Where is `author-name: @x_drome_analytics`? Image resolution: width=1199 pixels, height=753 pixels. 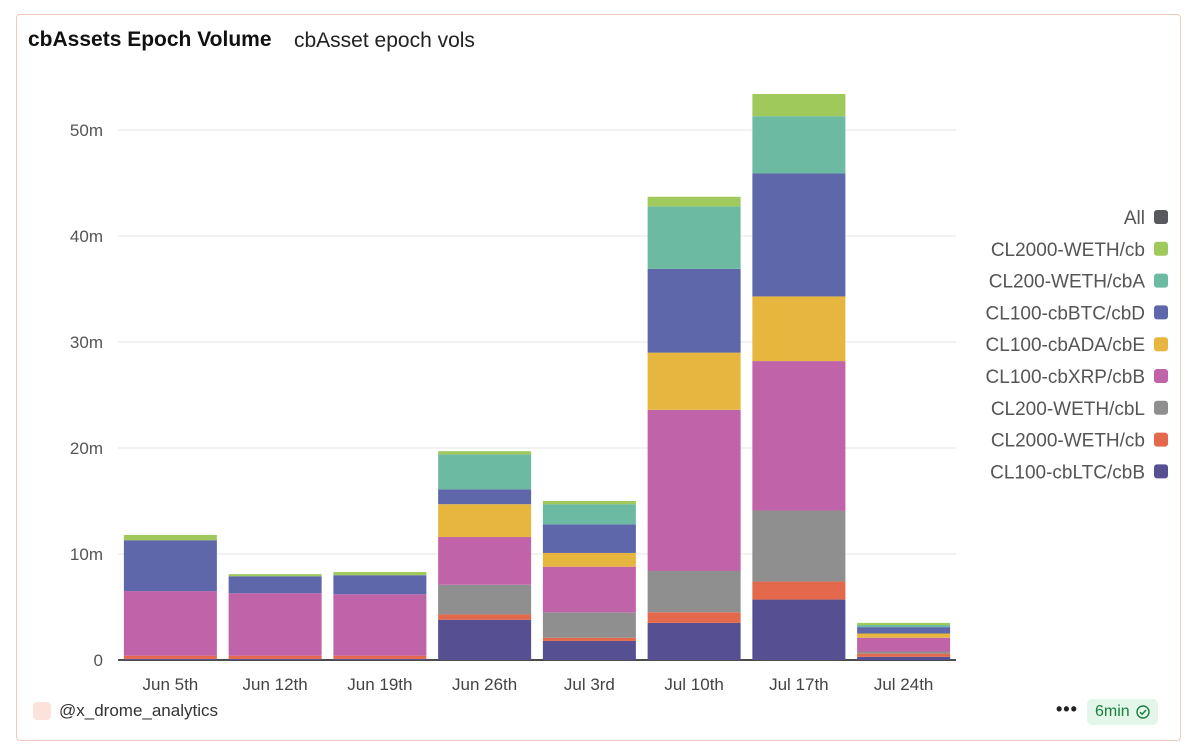 author-name: @x_drome_analytics is located at coordinates (138, 710).